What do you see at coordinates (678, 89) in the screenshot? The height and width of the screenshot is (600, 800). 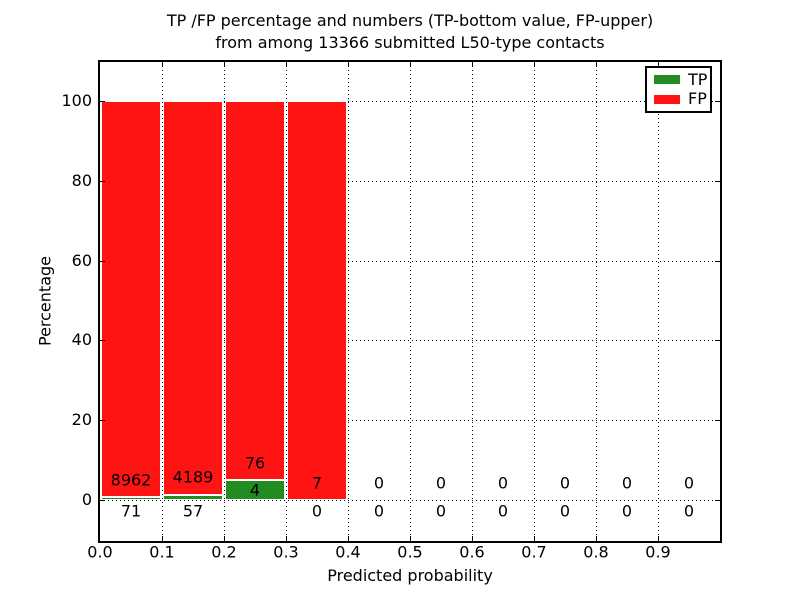 I see `legend: TP FP` at bounding box center [678, 89].